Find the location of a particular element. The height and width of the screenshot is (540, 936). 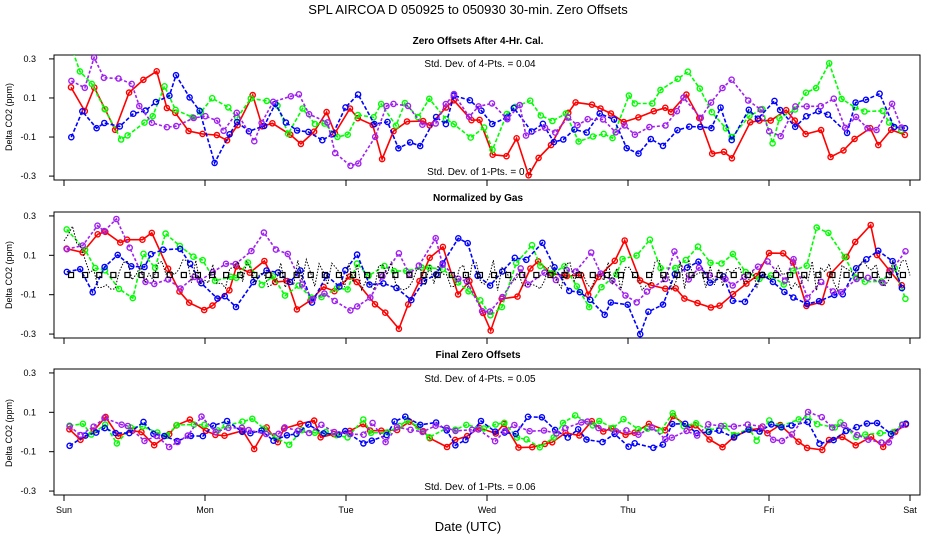

y-tick-label: -0.1 is located at coordinates (28, 452).